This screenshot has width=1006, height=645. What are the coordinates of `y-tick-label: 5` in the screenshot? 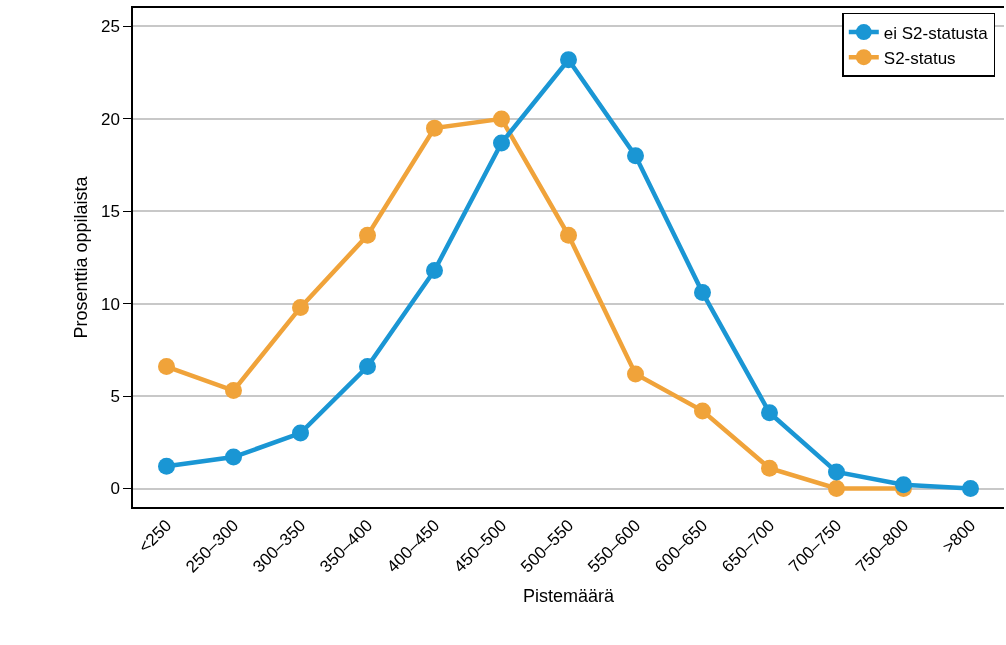 It's located at (115, 397).